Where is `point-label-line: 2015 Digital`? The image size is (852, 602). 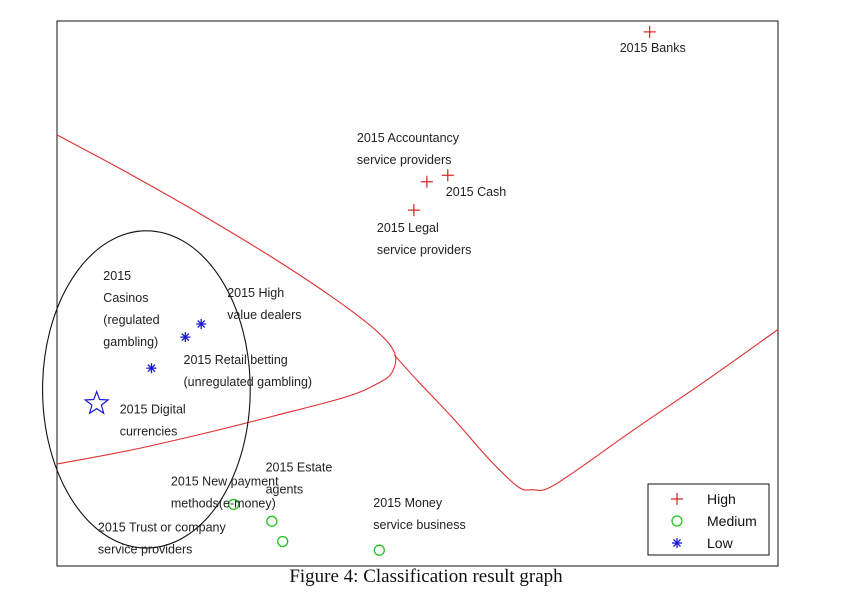 point-label-line: 2015 Digital is located at coordinates (153, 410).